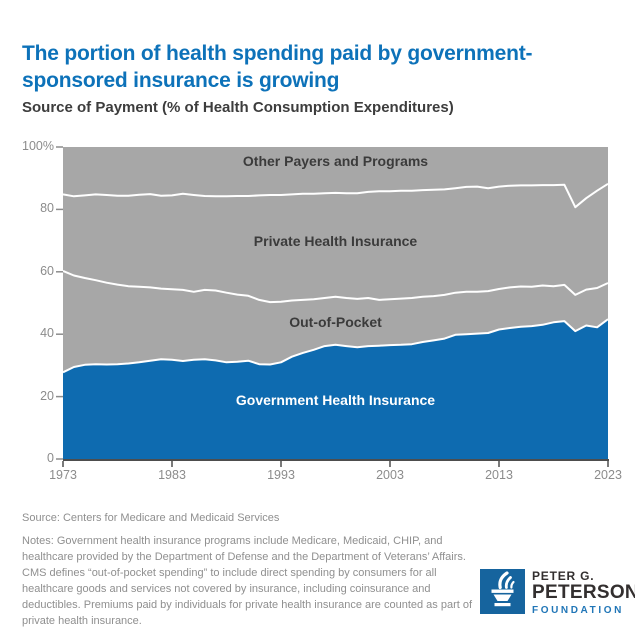 This screenshot has width=635, height=640. Describe the element at coordinates (47, 333) in the screenshot. I see `y-tick-label: 40` at that location.